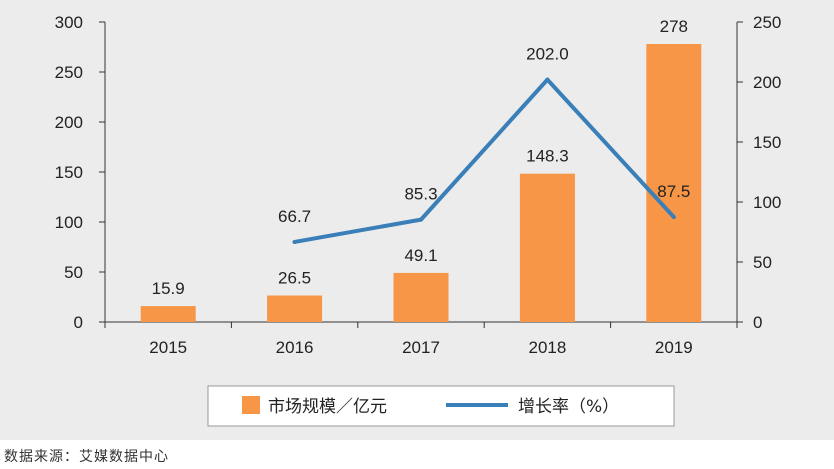 The height and width of the screenshot is (469, 834). What do you see at coordinates (767, 22) in the screenshot?
I see `y-right-tick-label: 250` at bounding box center [767, 22].